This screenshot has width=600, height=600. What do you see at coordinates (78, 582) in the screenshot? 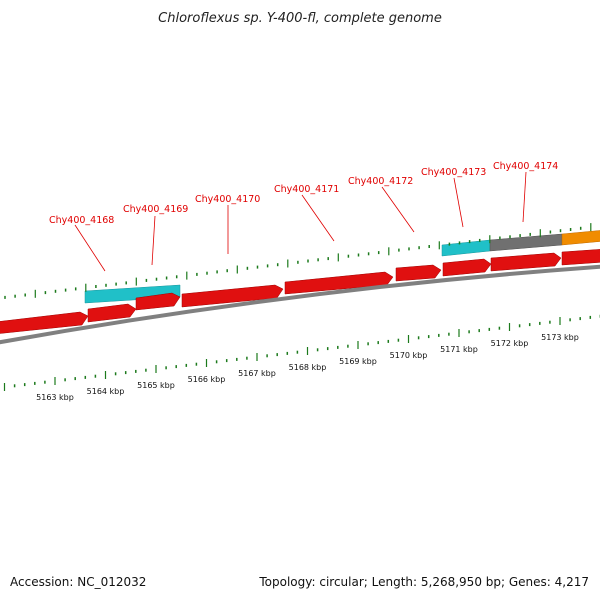
I see `accession-text: Accession: NC_012032` at bounding box center [78, 582].